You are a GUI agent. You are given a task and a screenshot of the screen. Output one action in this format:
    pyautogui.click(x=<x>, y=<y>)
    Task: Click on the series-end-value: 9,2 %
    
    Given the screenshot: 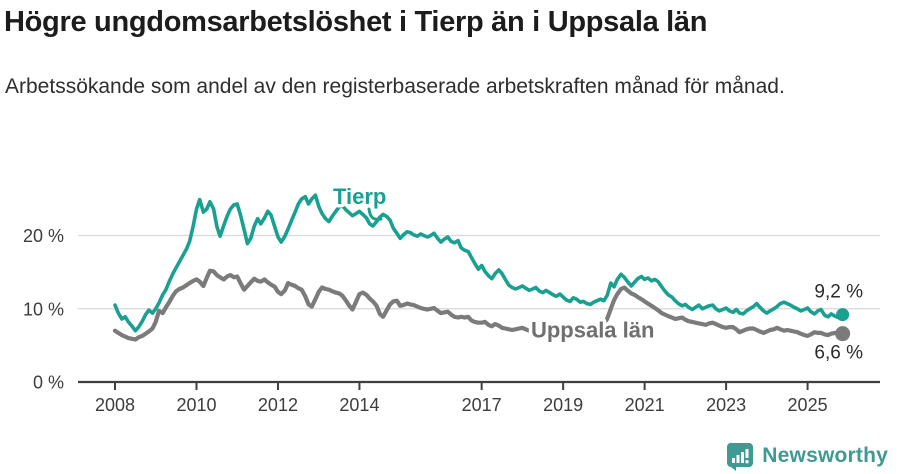 What is the action you would take?
    pyautogui.click(x=838, y=292)
    